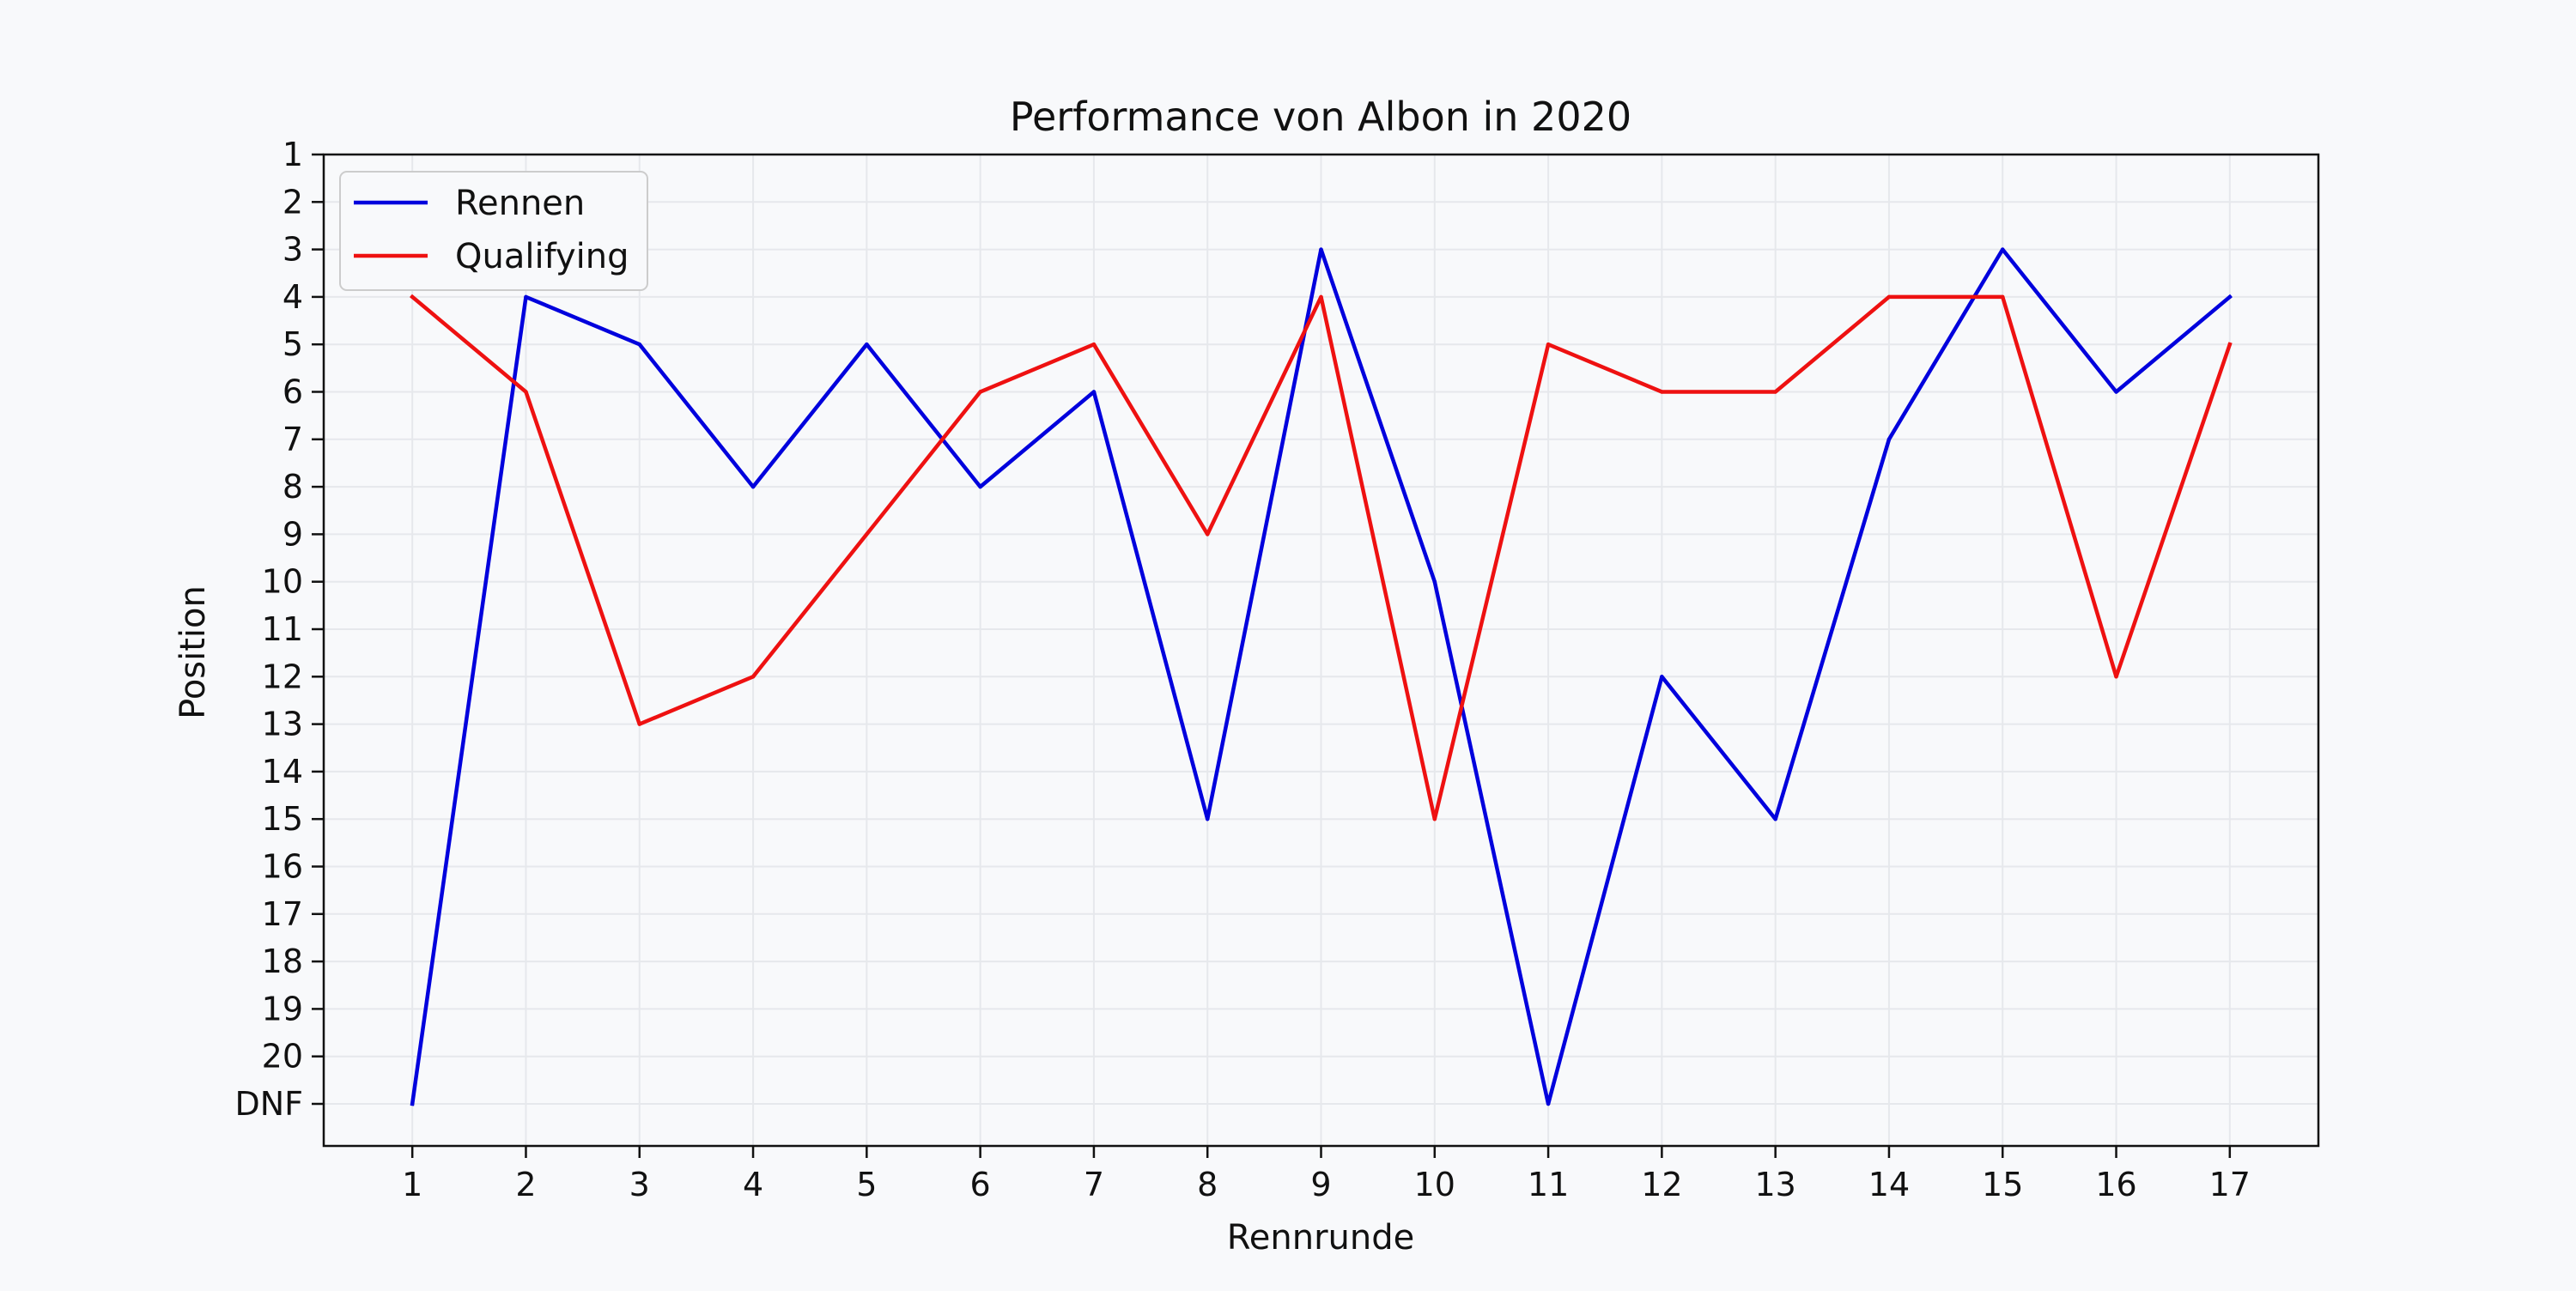  I want to click on y-tick-label: 4, so click(293, 297).